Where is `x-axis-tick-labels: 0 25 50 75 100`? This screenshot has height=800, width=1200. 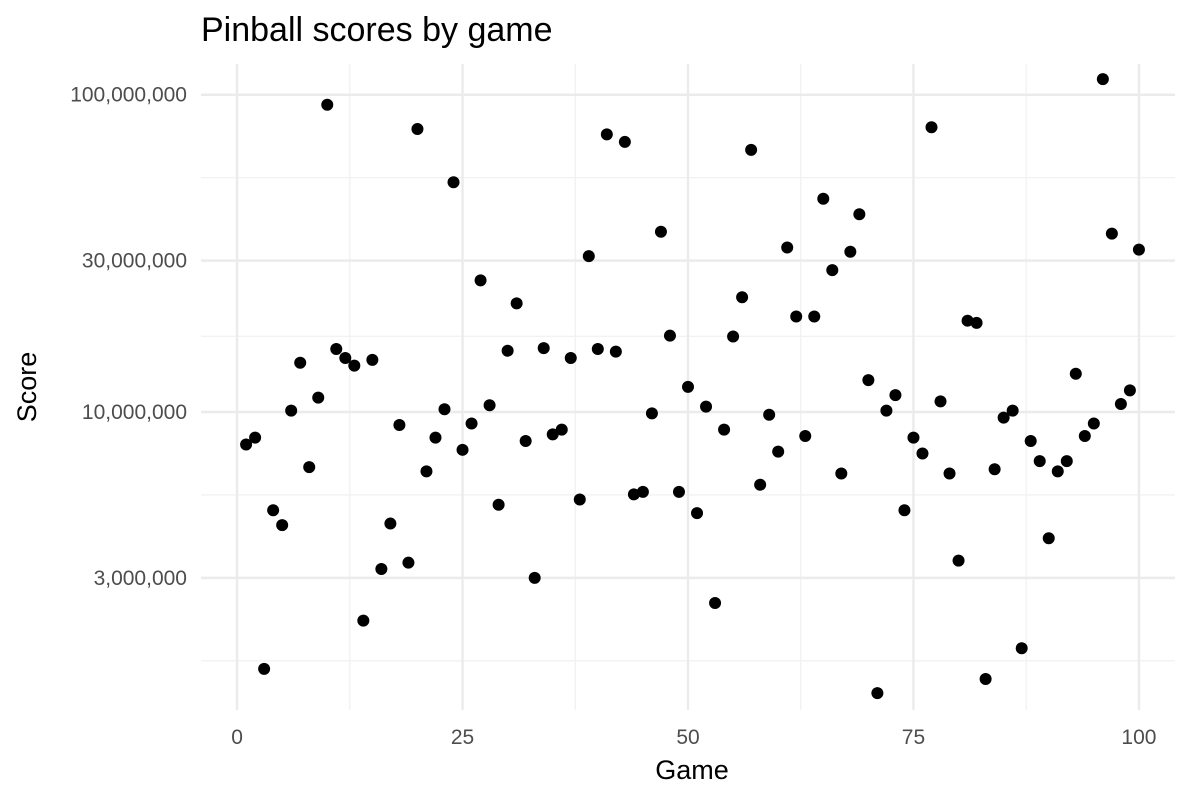 x-axis-tick-labels: 0 25 50 75 100 is located at coordinates (693, 737).